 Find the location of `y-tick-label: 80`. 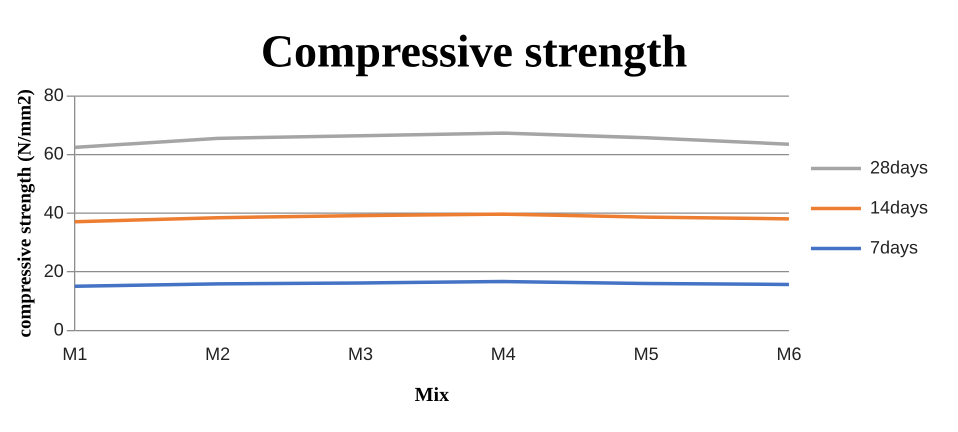

y-tick-label: 80 is located at coordinates (54, 95).